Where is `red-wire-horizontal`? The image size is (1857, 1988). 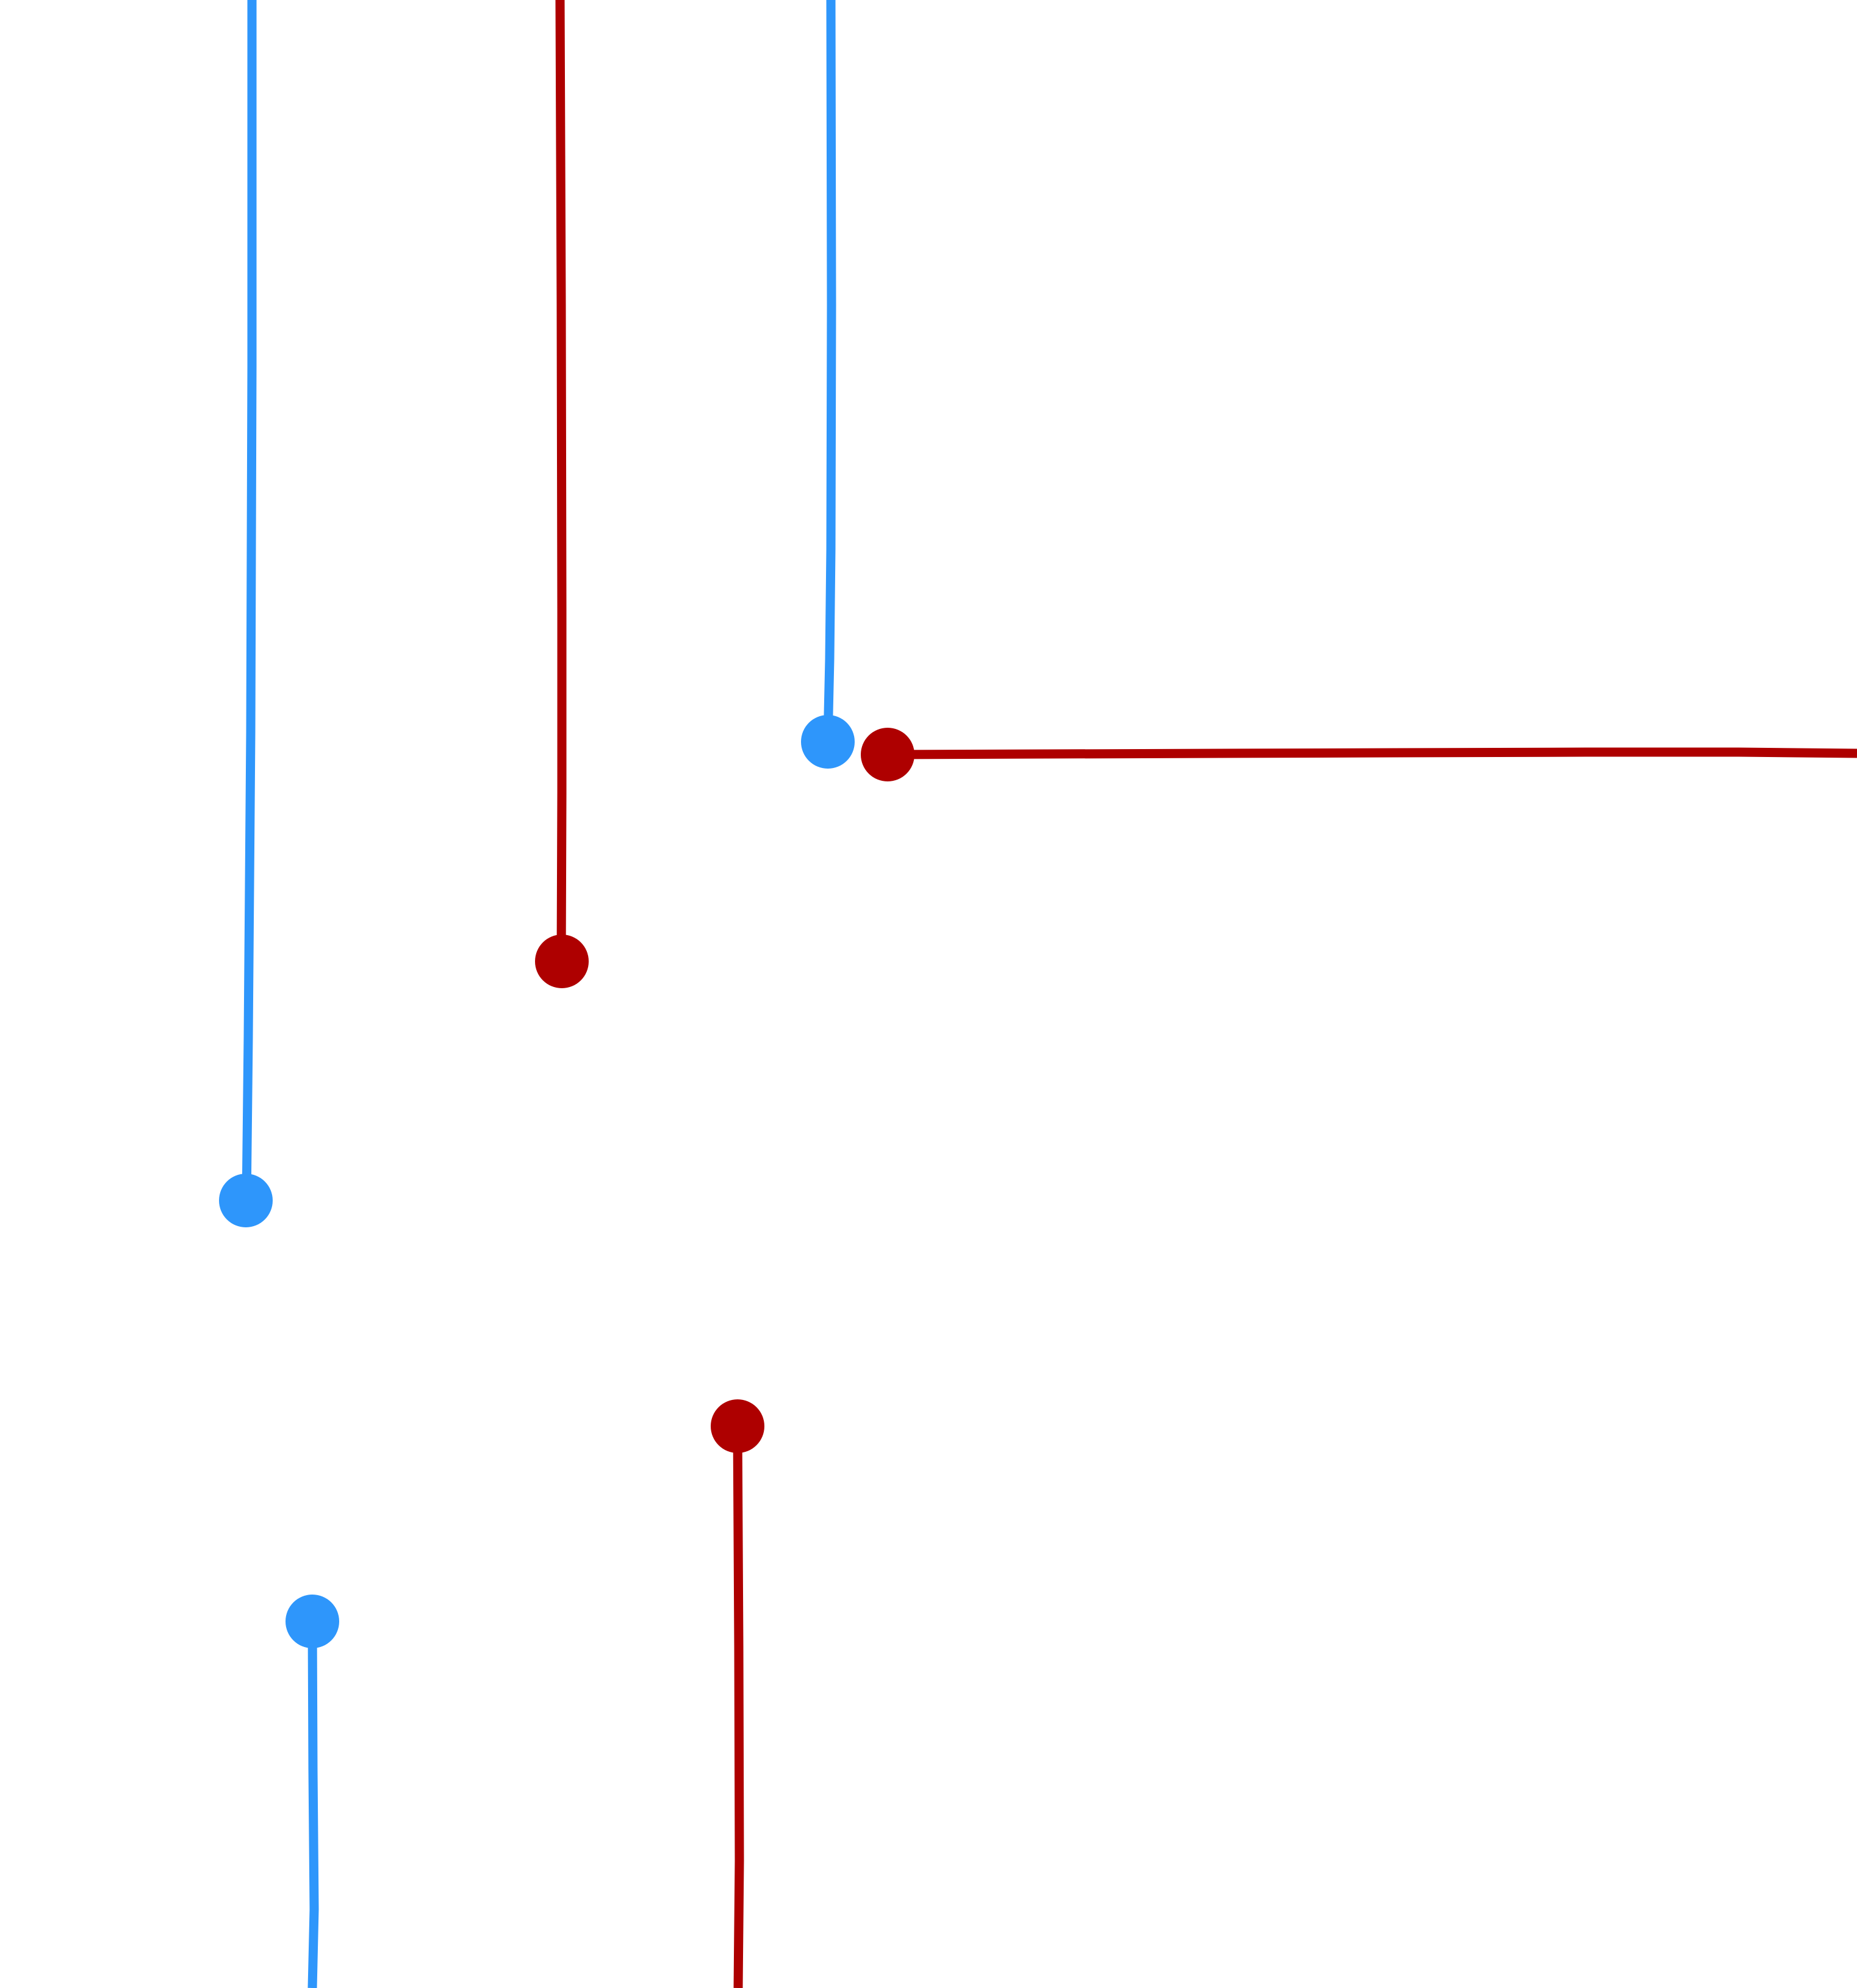
red-wire-horizontal is located at coordinates (1359, 754).